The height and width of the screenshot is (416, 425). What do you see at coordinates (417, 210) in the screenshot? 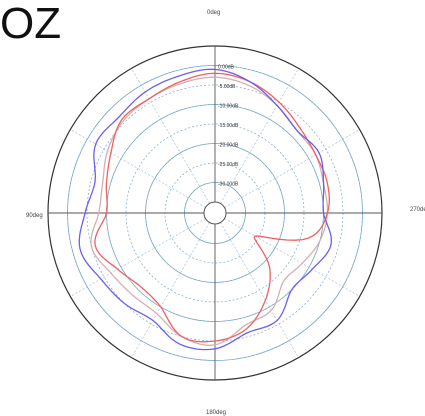
I see `angle-tick-label: 270de` at bounding box center [417, 210].